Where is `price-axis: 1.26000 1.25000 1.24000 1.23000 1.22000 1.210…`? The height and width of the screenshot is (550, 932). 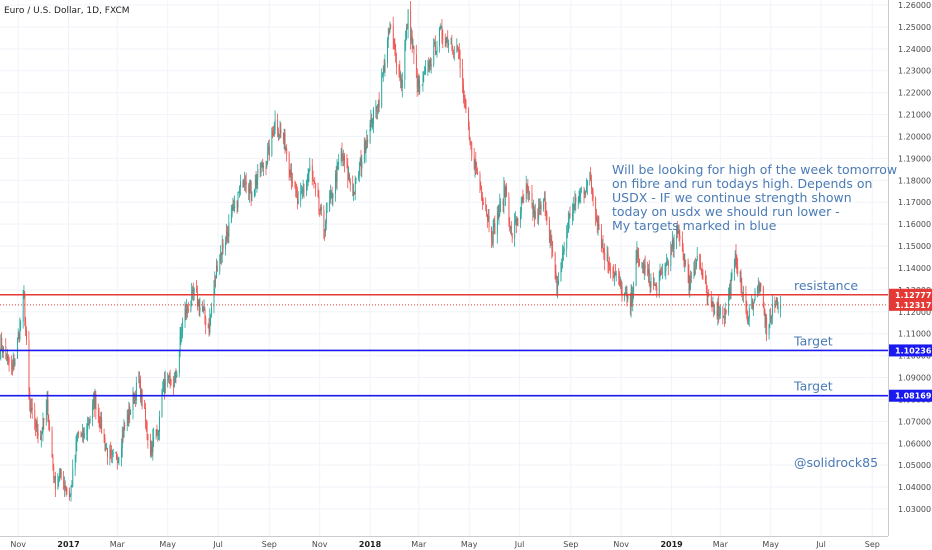 price-axis: 1.26000 1.25000 1.24000 1.23000 1.22000 1.210… is located at coordinates (914, 257).